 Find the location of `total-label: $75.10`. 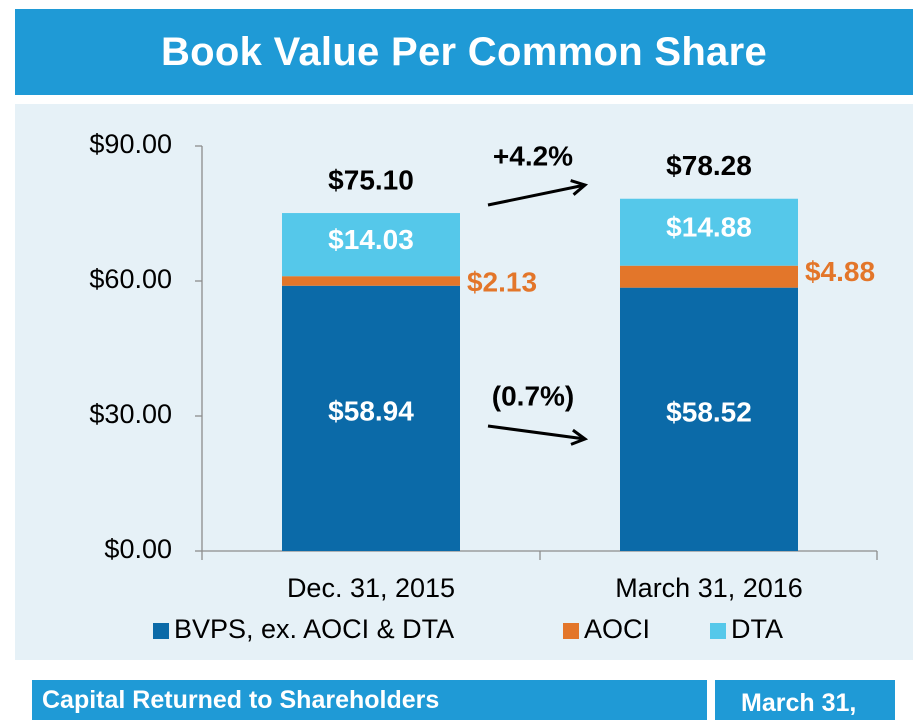

total-label: $75.10 is located at coordinates (371, 179).